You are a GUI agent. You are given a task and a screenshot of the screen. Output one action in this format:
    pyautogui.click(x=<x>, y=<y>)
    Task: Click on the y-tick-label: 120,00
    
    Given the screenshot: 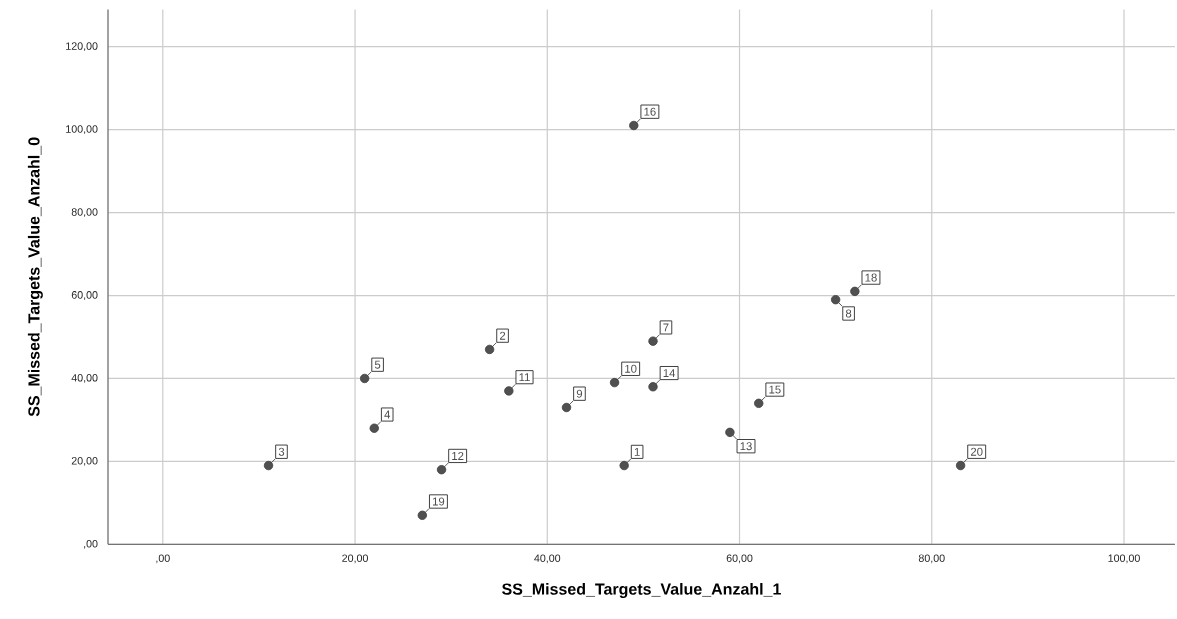 What is the action you would take?
    pyautogui.click(x=82, y=47)
    